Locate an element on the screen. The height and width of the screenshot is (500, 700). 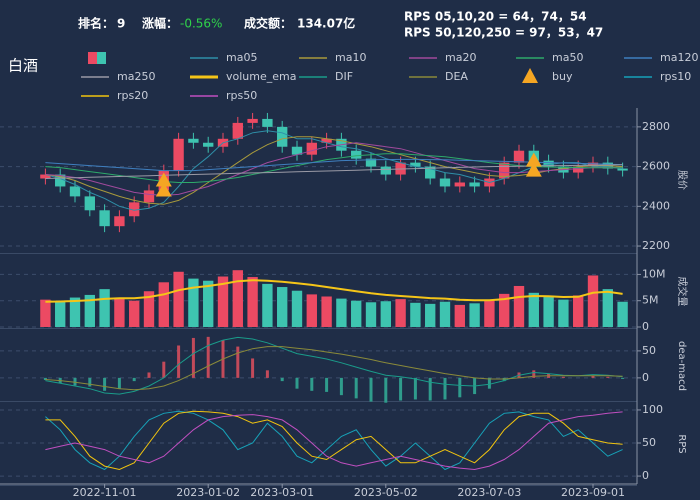
y-tick-label: 10M is located at coordinates (654, 273).